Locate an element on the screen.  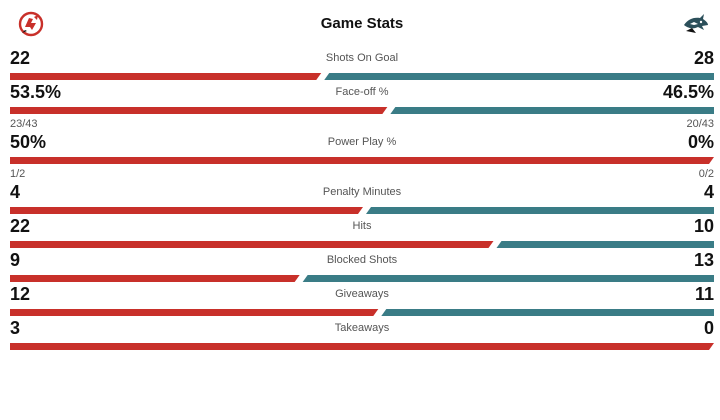
stat-values: 4 Penalty Minutes 4 is located at coordinates (362, 192).